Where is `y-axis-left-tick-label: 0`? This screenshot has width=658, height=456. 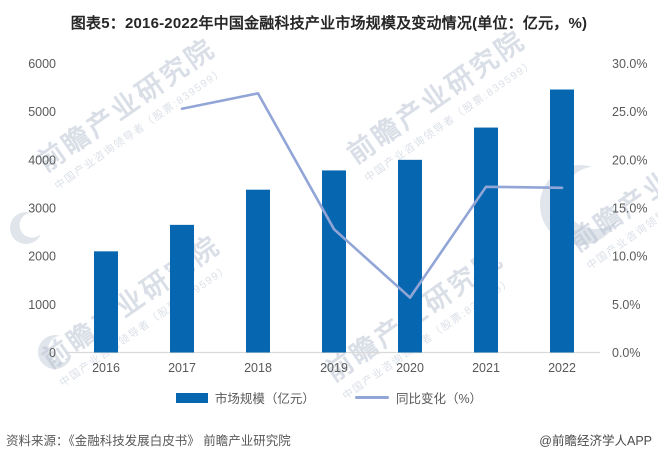
y-axis-left-tick-label: 0 is located at coordinates (52, 353).